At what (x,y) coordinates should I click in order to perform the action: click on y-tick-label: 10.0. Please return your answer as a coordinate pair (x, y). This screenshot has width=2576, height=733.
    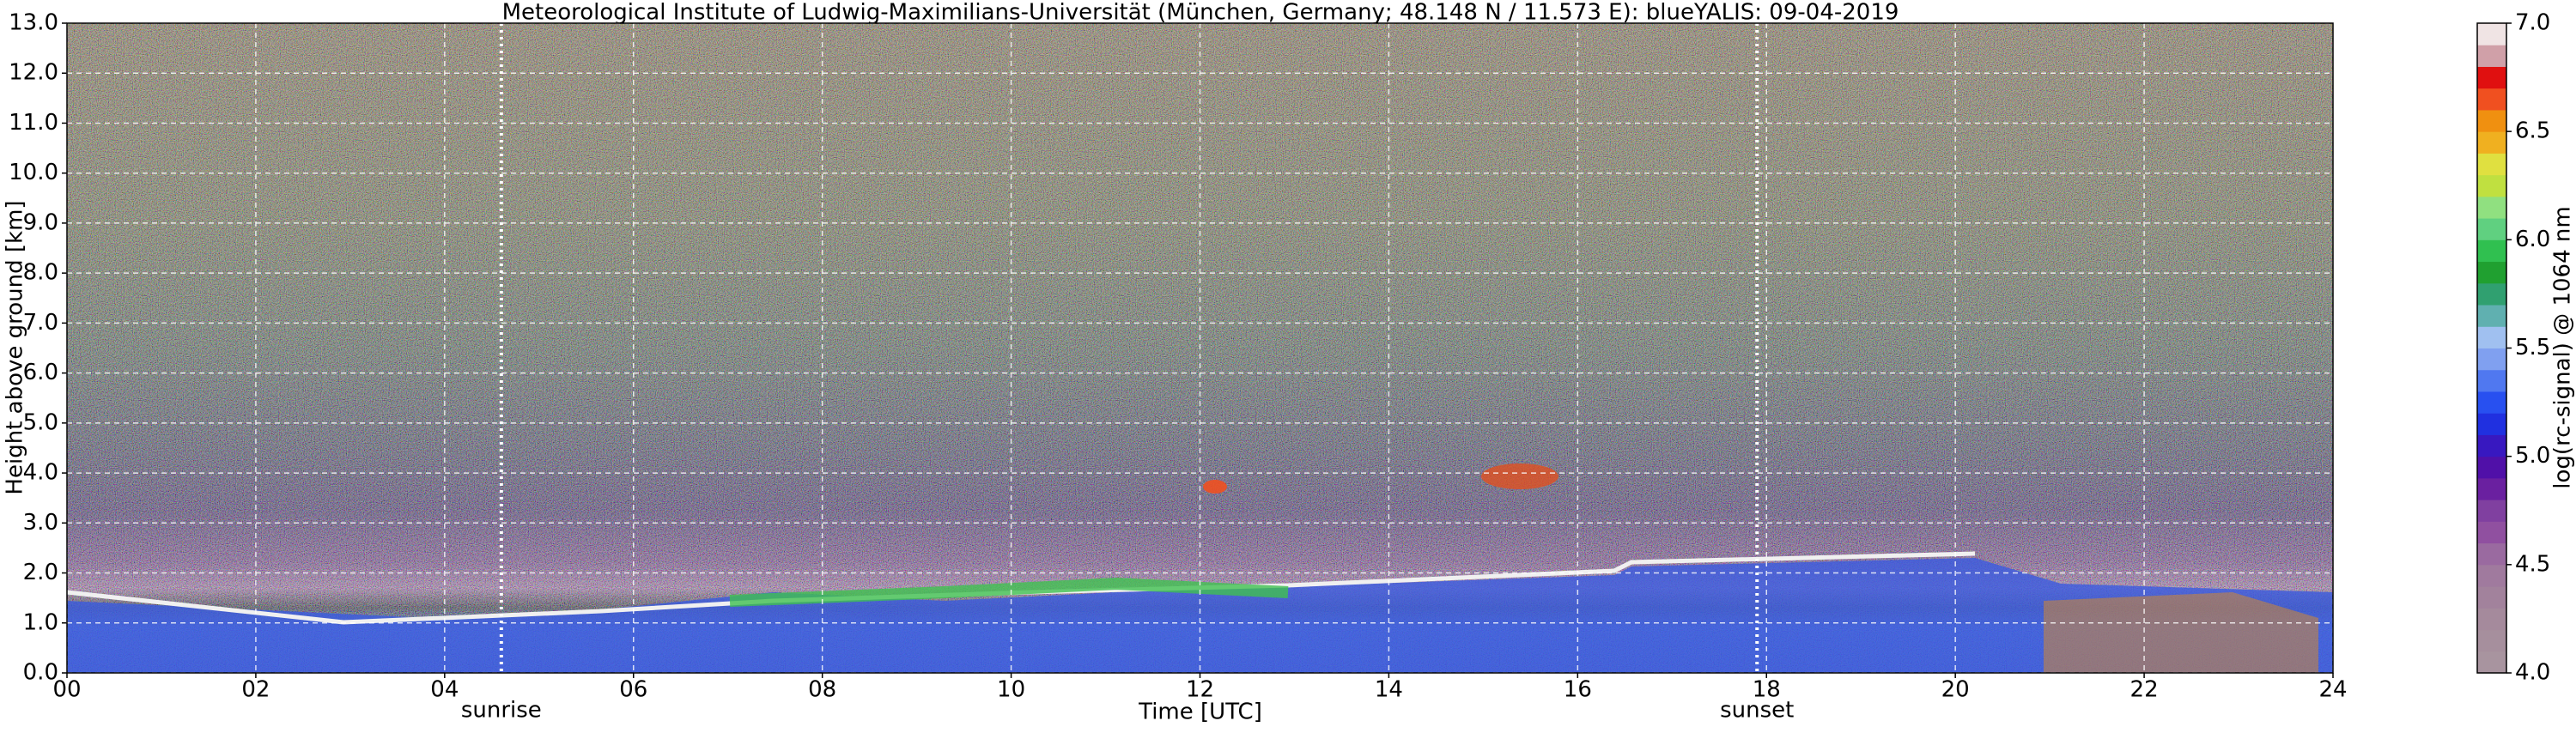
    Looking at the image, I should click on (33, 172).